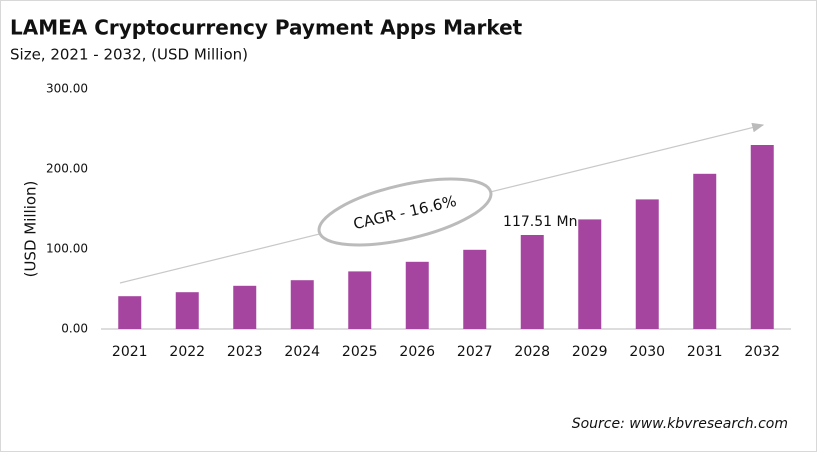 The width and height of the screenshot is (817, 452). What do you see at coordinates (762, 352) in the screenshot?
I see `x-tick-label: 2032` at bounding box center [762, 352].